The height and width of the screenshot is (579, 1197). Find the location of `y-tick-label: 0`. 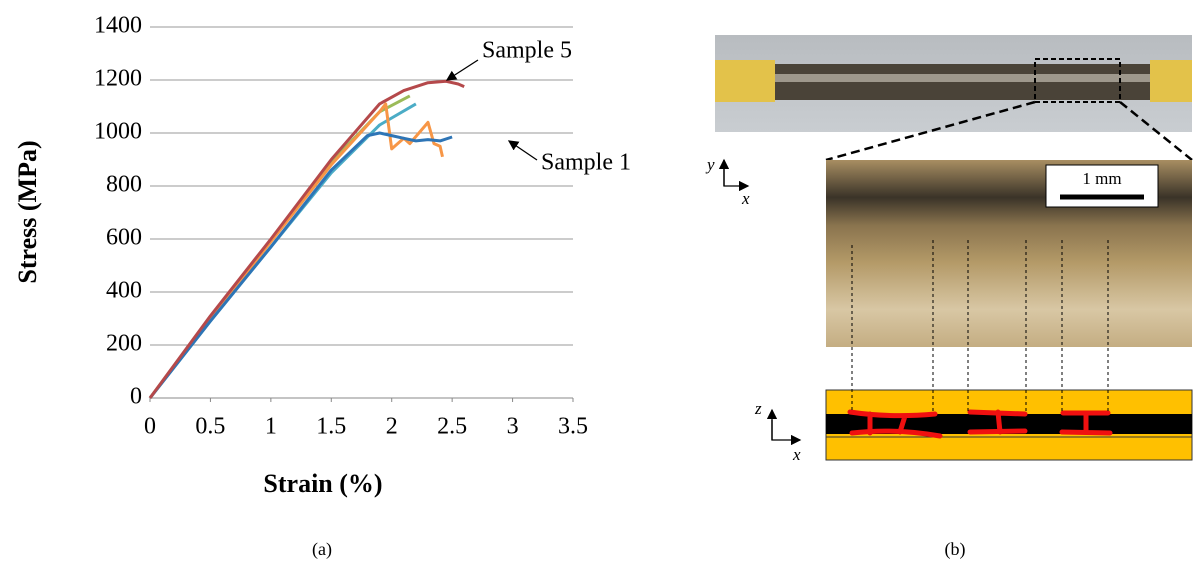

y-tick-label: 0 is located at coordinates (136, 397).